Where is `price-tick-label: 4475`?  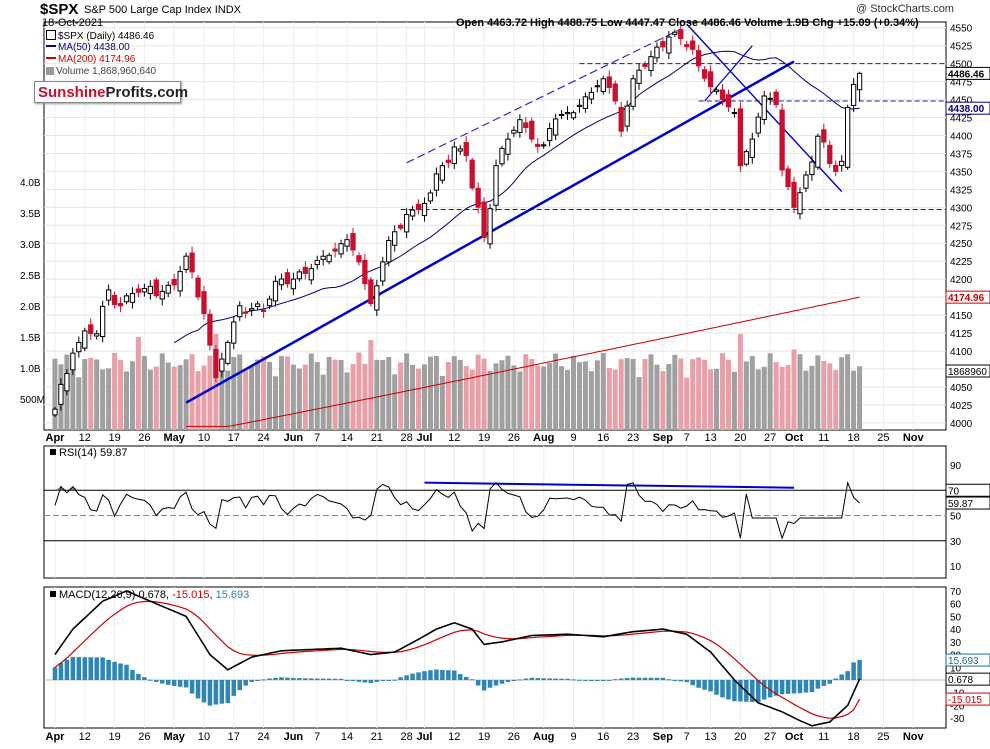 price-tick-label: 4475 is located at coordinates (961, 83).